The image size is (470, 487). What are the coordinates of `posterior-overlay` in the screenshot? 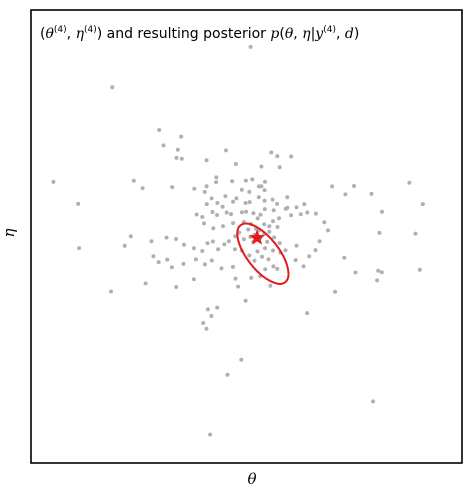 It's located at (263, 253).